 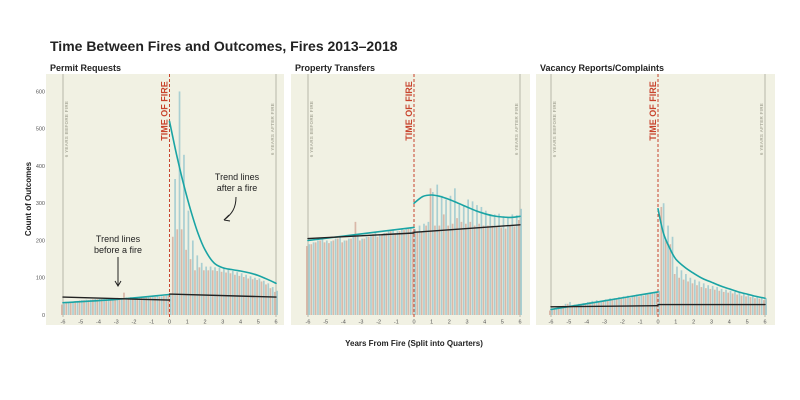 What do you see at coordinates (711, 323) in the screenshot?
I see `x-tick-label: 3` at bounding box center [711, 323].